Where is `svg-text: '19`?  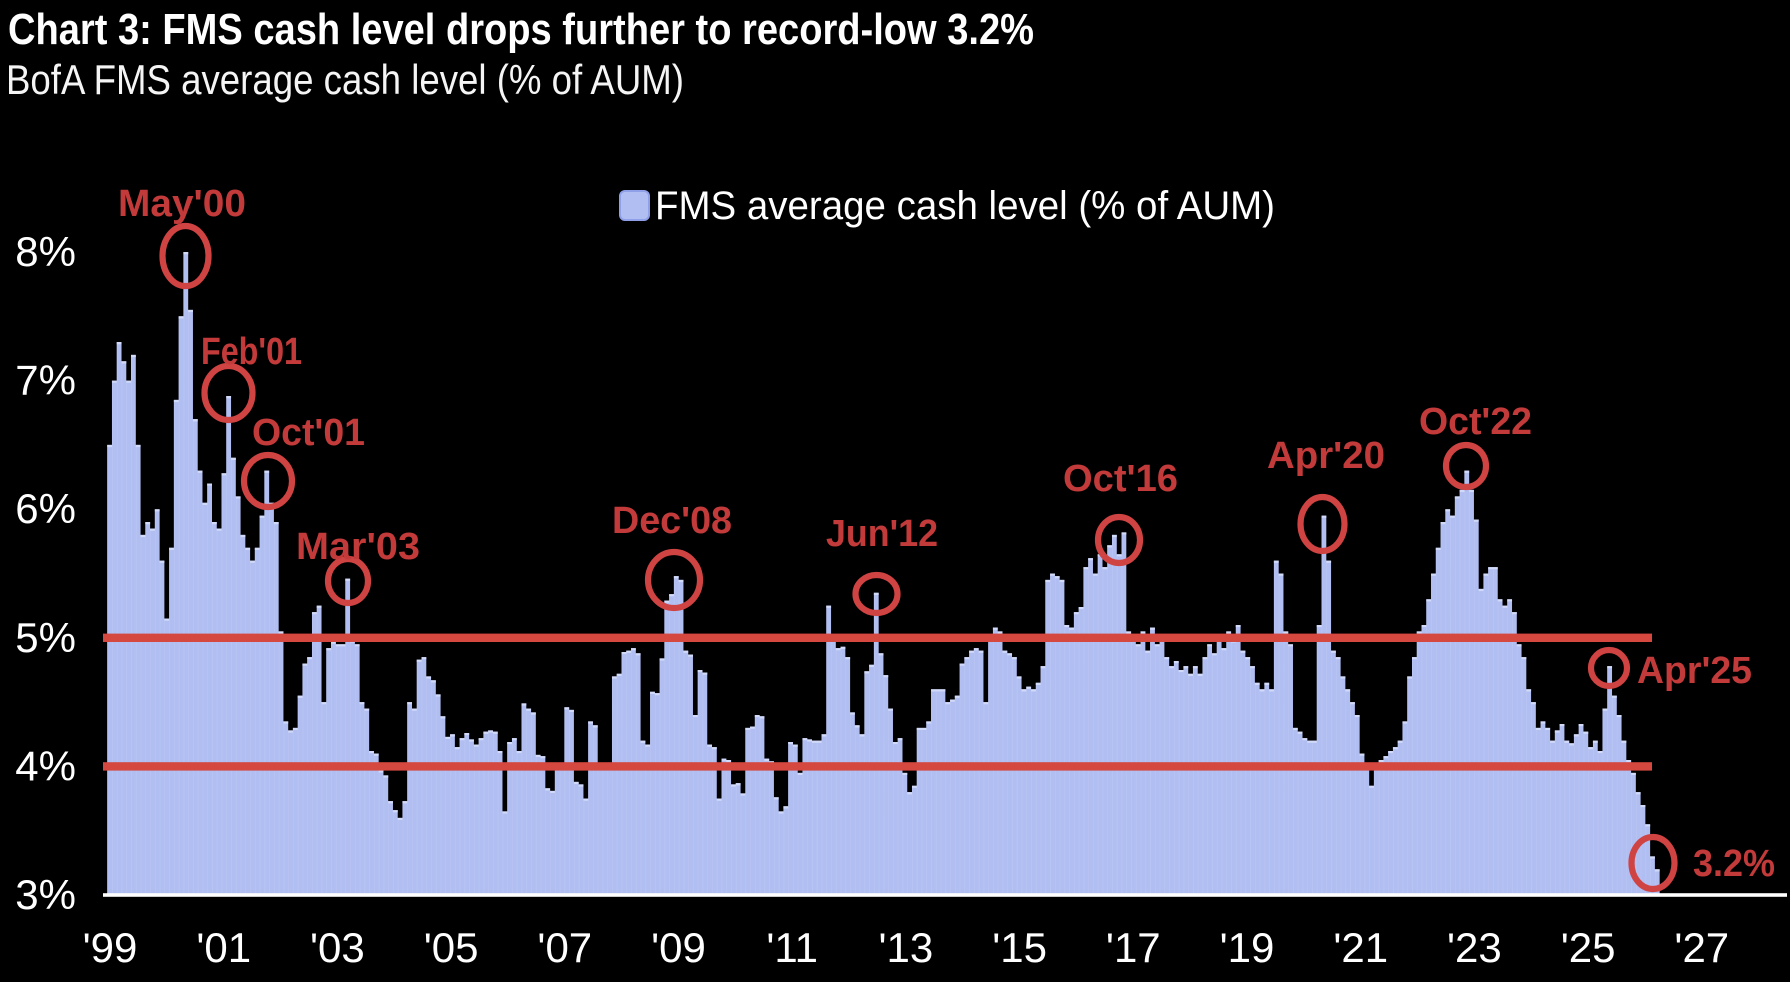 svg-text: '19 is located at coordinates (1247, 947).